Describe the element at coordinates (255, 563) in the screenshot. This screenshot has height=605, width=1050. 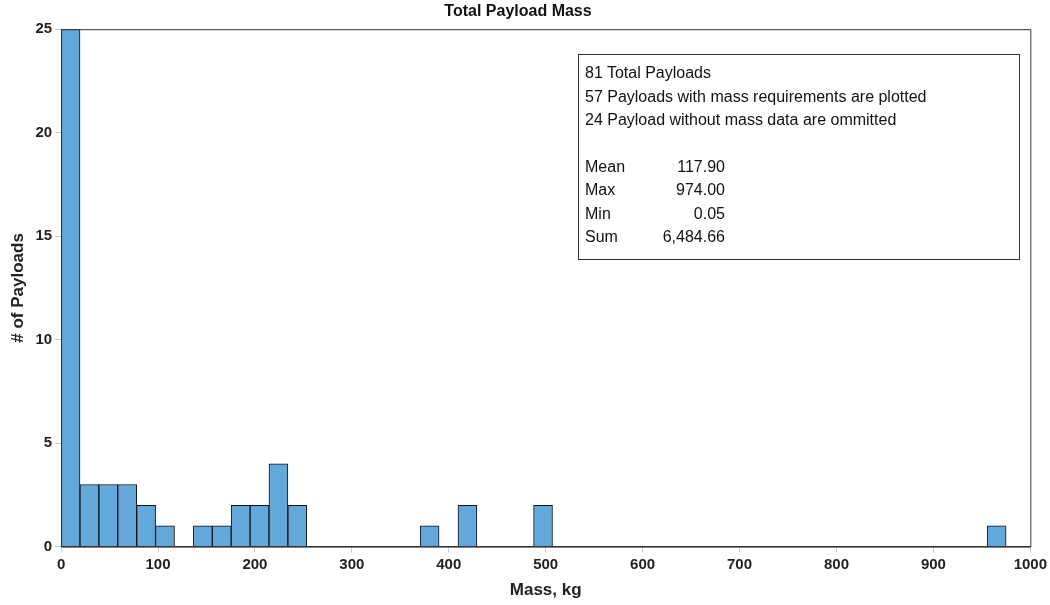
I see `x-tick-label: 200` at that location.